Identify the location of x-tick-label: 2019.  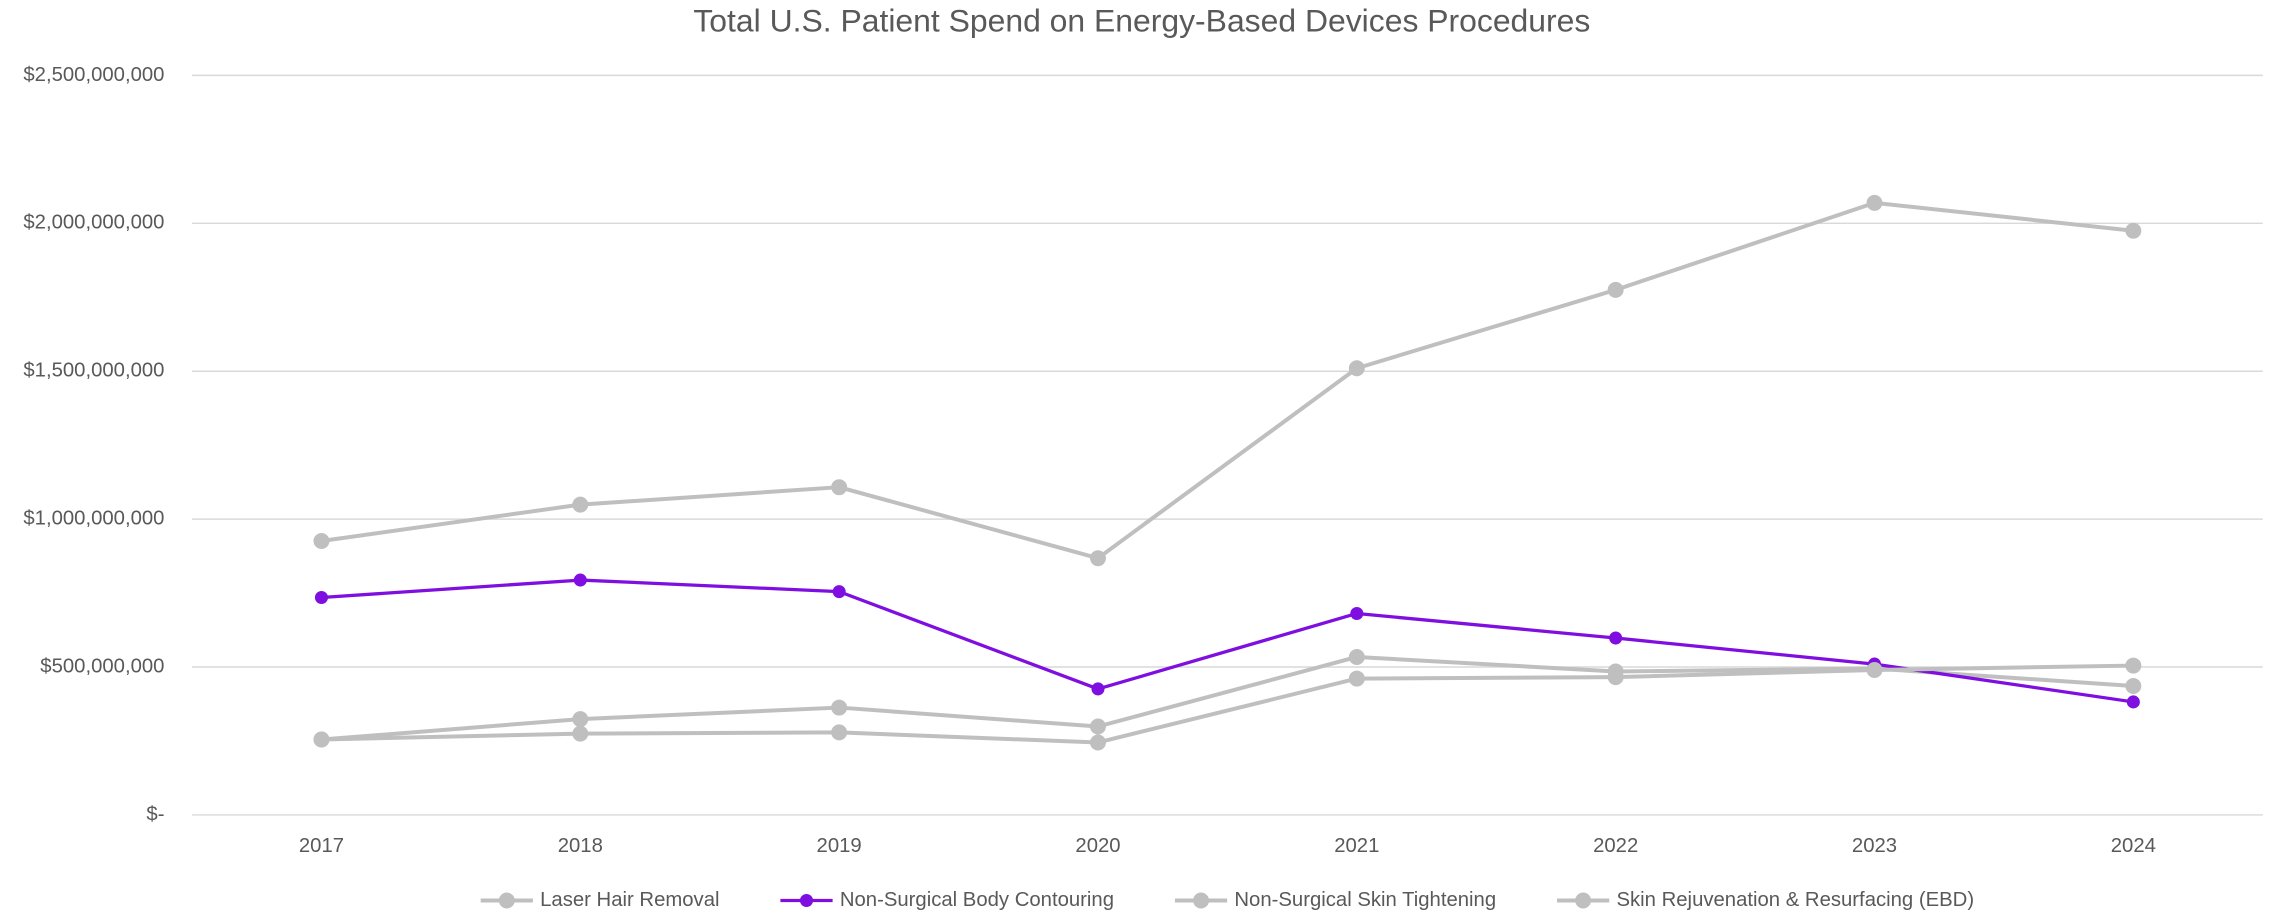
(839, 846).